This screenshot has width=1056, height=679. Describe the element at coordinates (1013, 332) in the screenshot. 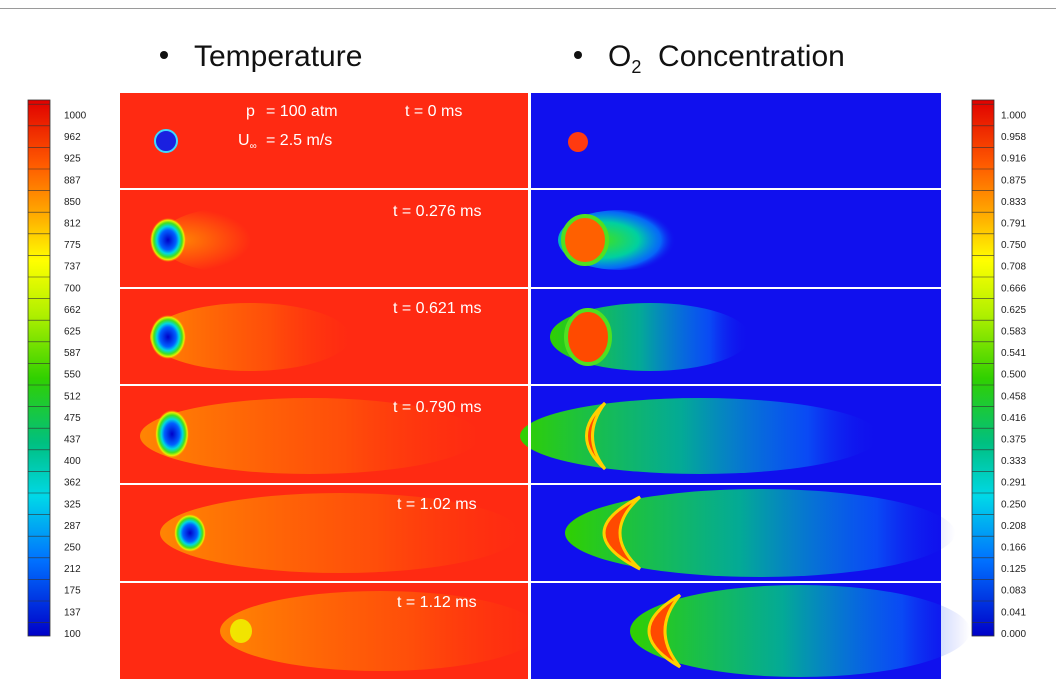

I see `o2-colorbar-tick-label: 0.583` at that location.